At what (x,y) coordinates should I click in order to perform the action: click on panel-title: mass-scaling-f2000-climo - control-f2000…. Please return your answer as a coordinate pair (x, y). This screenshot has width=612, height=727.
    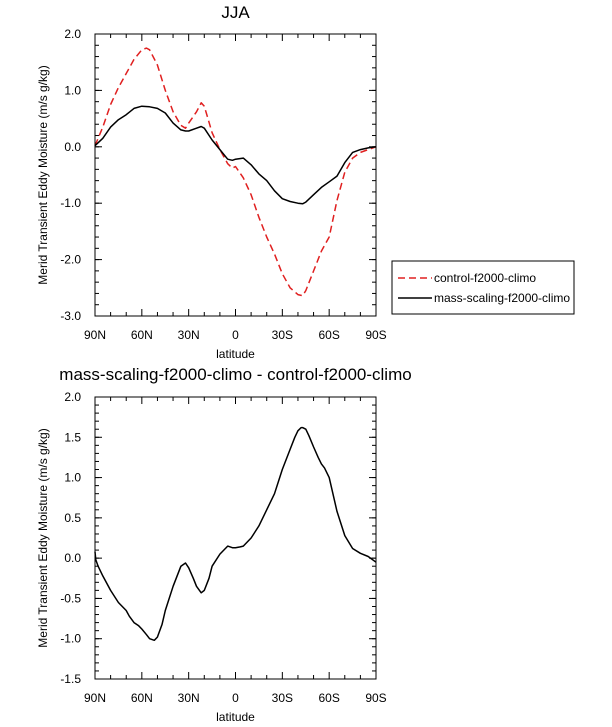
    Looking at the image, I should click on (235, 374).